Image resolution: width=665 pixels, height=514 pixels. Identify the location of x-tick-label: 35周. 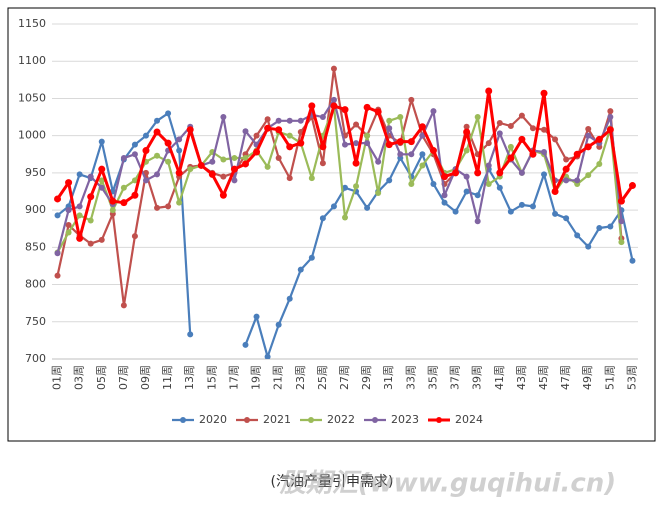
(432, 377).